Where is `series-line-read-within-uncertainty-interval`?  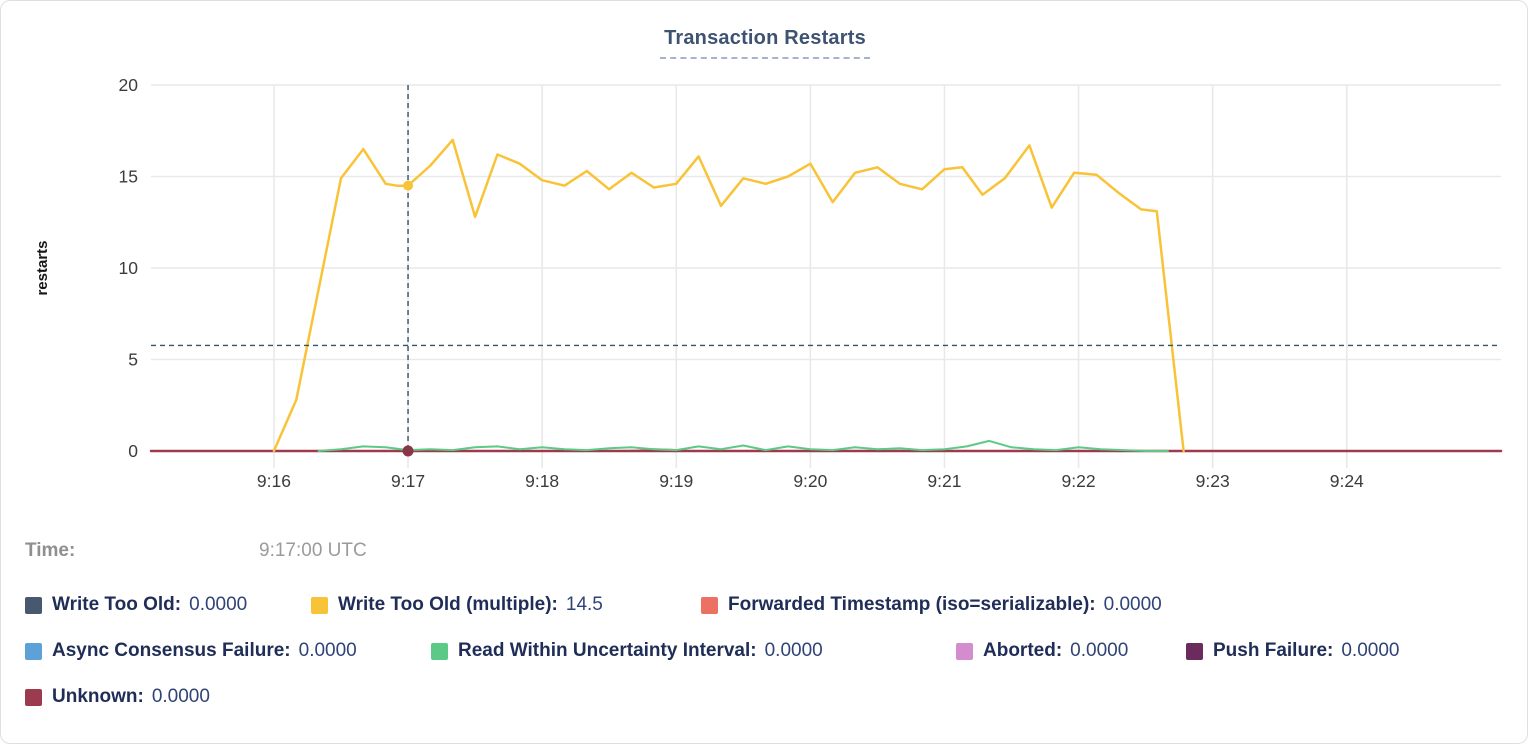
series-line-read-within-uncertainty-interval is located at coordinates (743, 445).